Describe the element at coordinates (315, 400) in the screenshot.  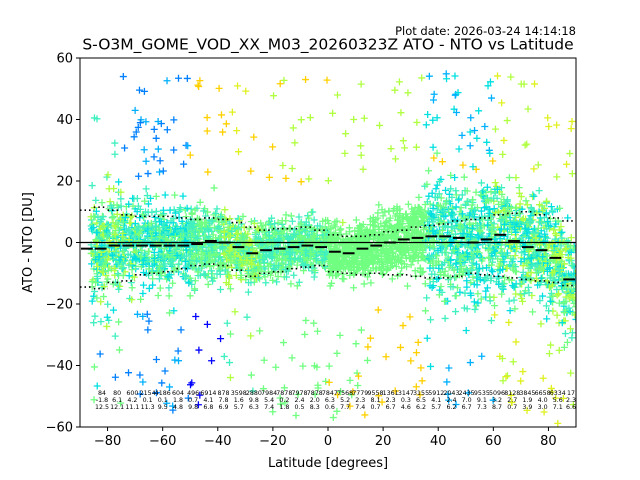
I see `bin-stat-label: 2.0` at that location.